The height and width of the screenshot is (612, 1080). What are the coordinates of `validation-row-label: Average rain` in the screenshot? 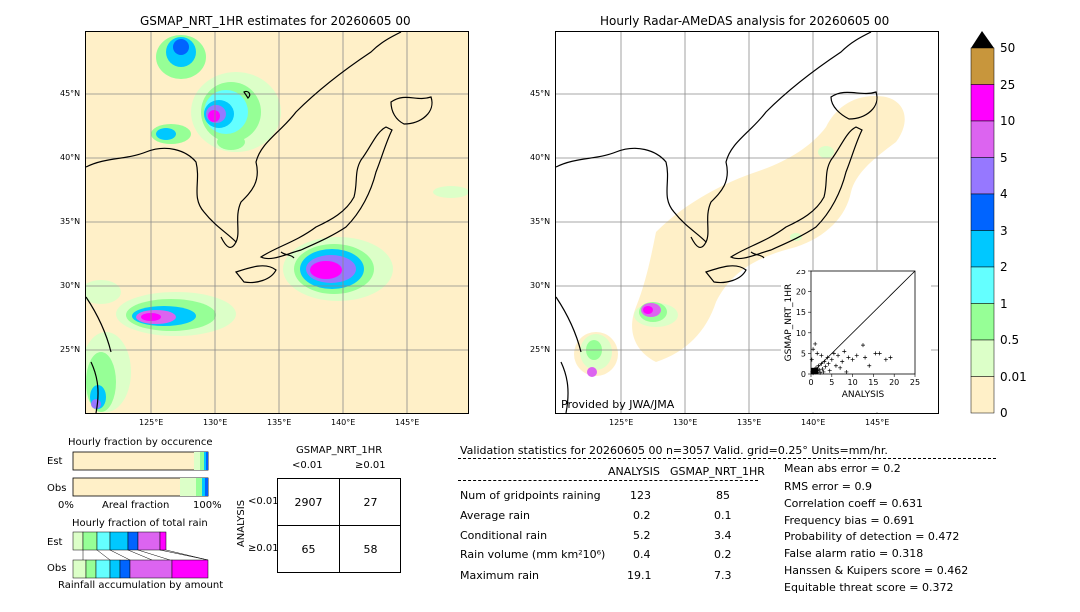 It's located at (495, 515).